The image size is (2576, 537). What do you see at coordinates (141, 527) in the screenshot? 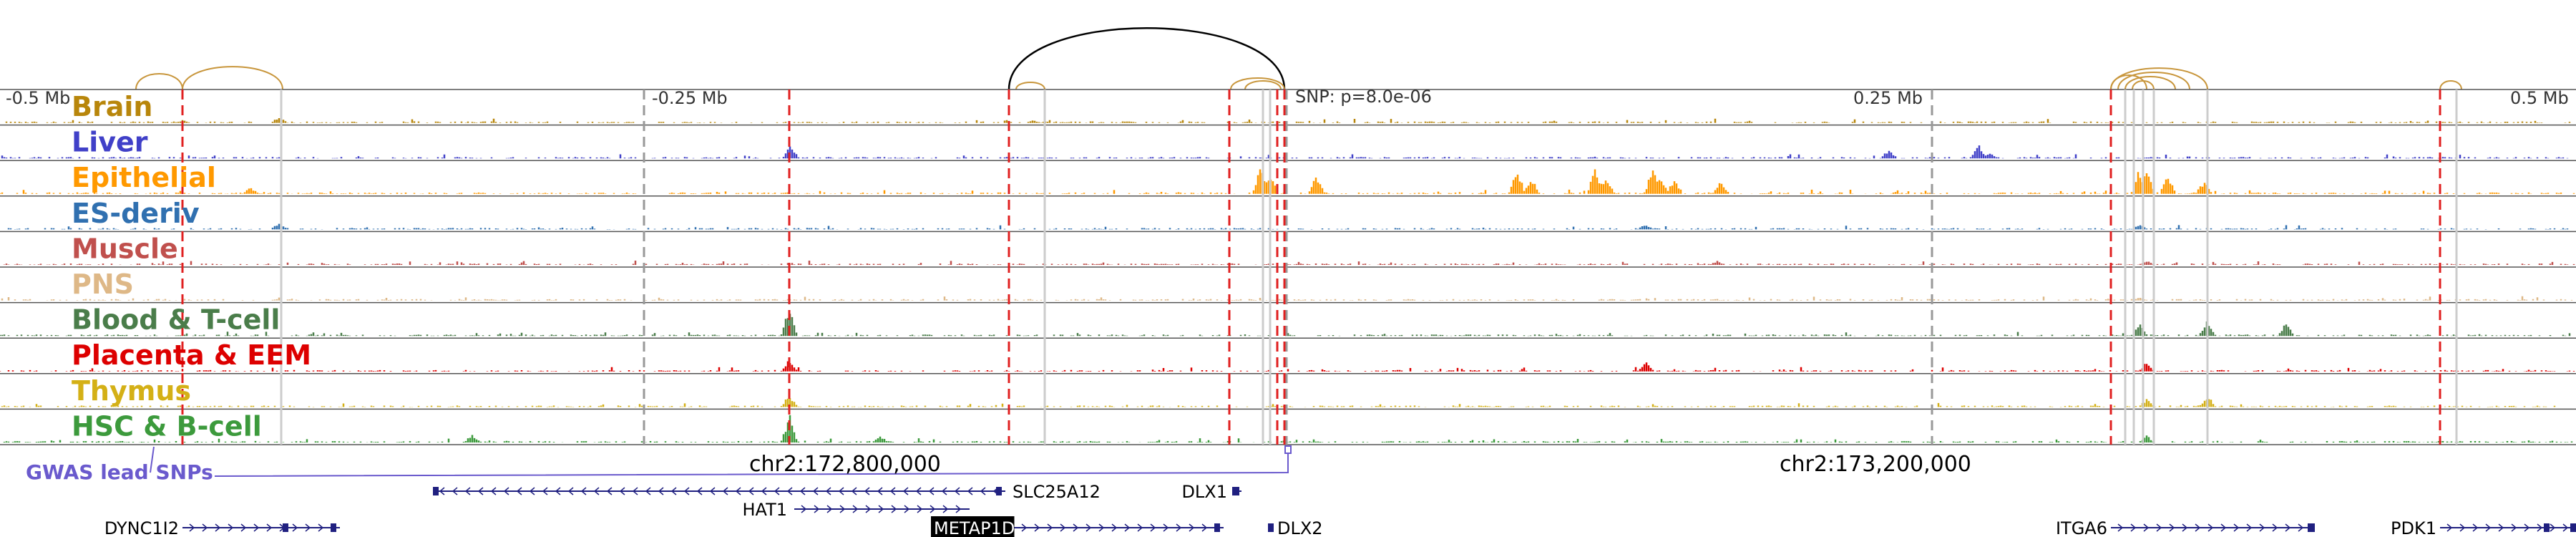
I see `gene-label: DYNC1I2` at bounding box center [141, 527].